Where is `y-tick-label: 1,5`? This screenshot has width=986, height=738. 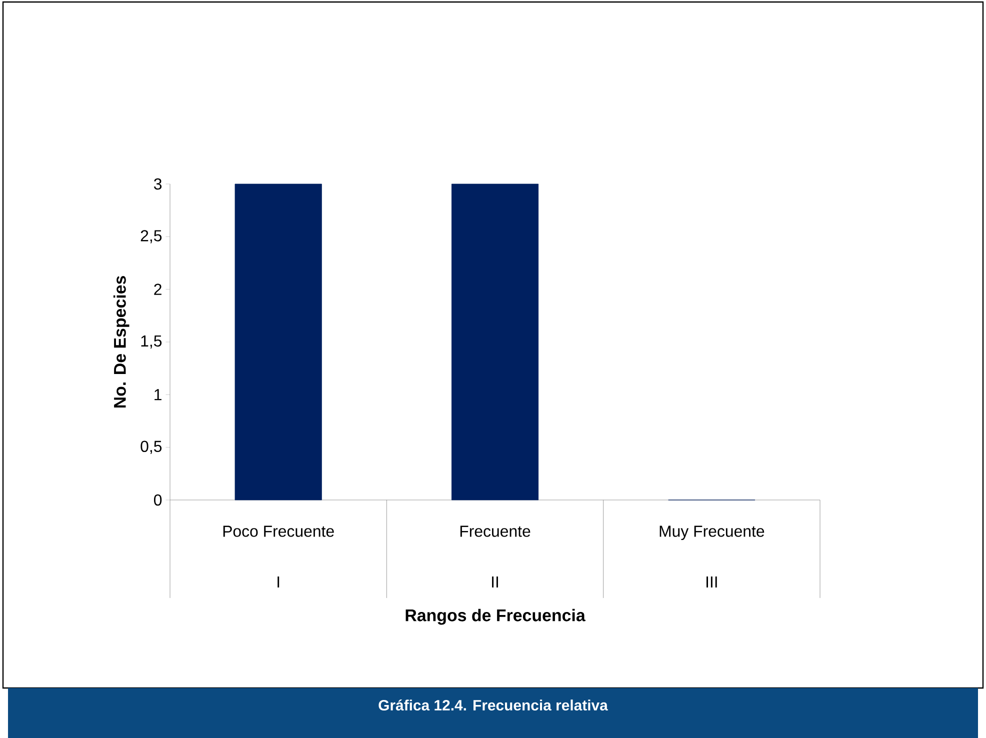 y-tick-label: 1,5 is located at coordinates (151, 341).